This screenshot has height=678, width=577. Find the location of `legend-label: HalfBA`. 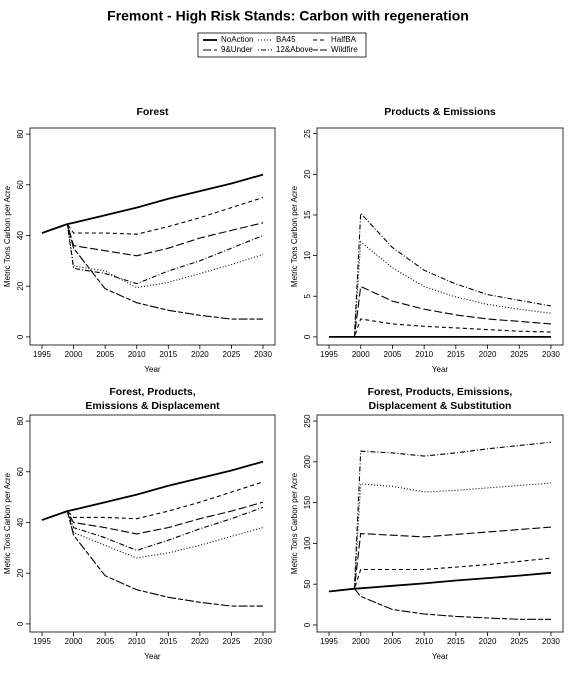

legend-label: HalfBA is located at coordinates (344, 39).